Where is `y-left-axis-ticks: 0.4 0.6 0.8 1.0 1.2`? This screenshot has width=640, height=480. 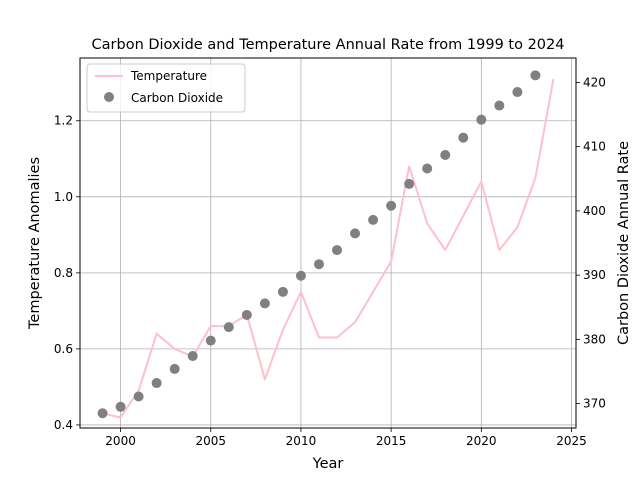 y-left-axis-ticks: 0.4 0.6 0.8 1.0 1.2 is located at coordinates (67, 273).